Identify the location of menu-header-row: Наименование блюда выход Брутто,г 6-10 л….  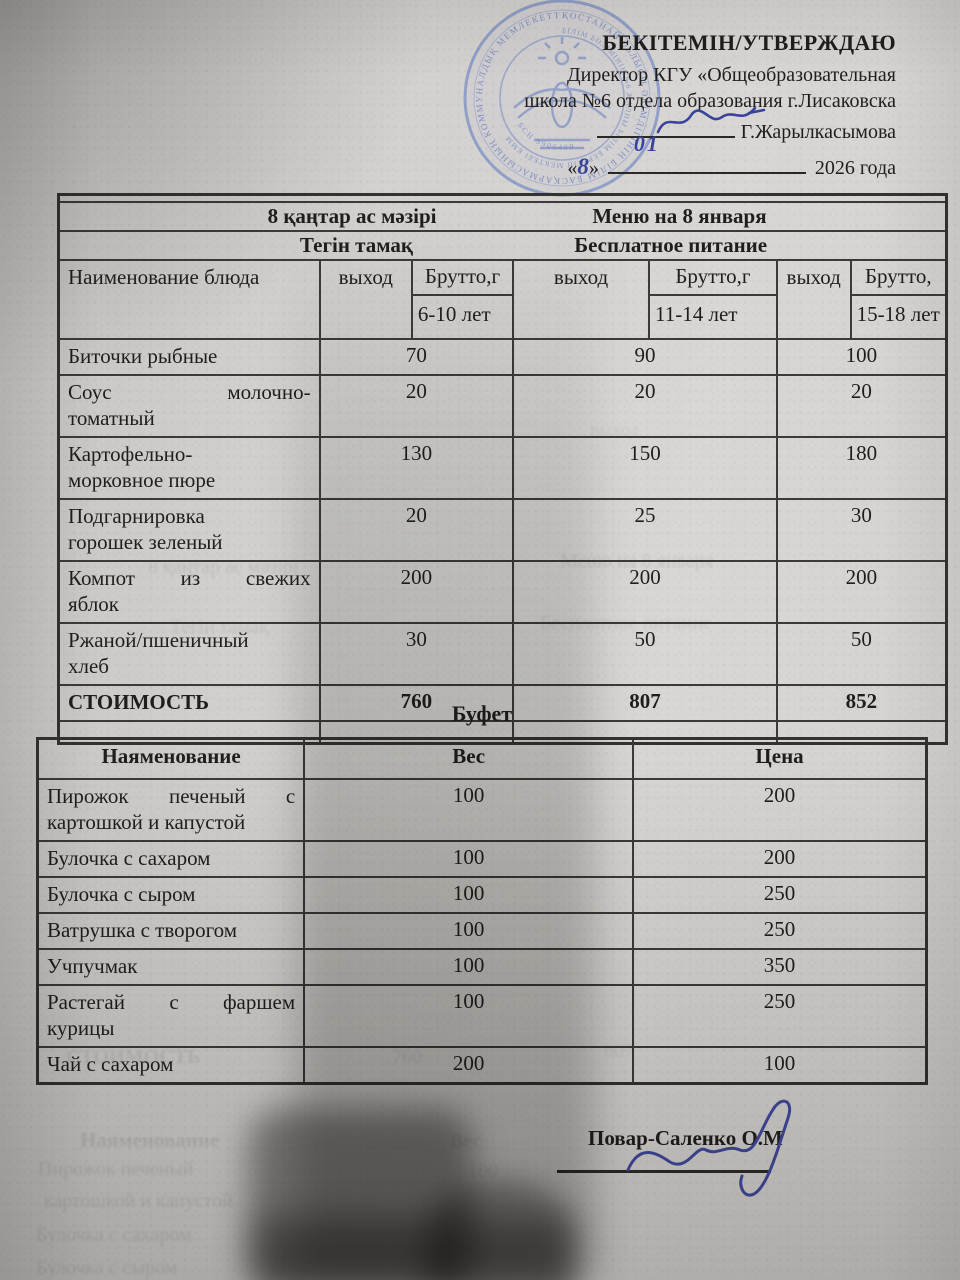
(502, 299).